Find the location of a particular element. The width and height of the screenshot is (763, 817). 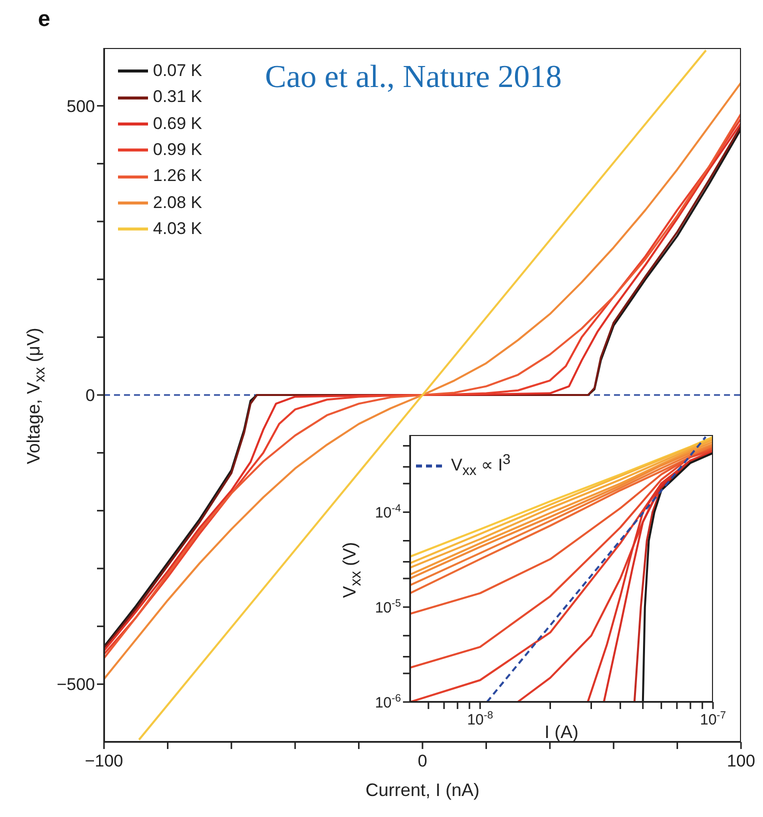

y-tick-label: 0 is located at coordinates (90, 395).